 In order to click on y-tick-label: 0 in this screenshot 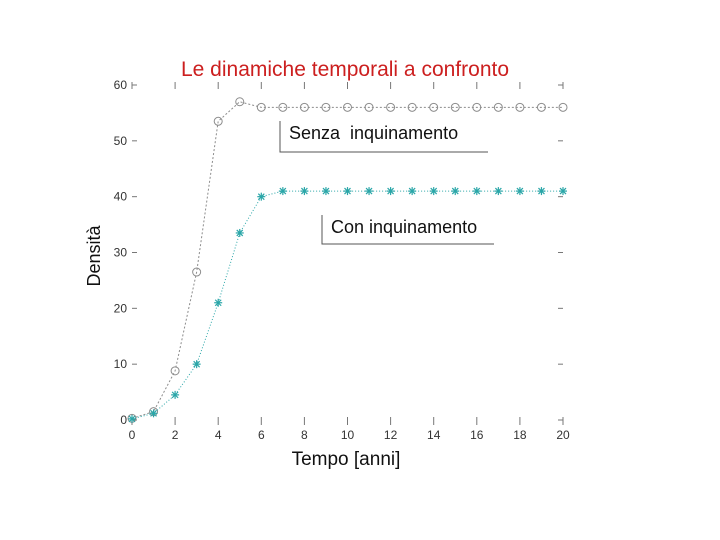, I will do `click(123, 420)`.